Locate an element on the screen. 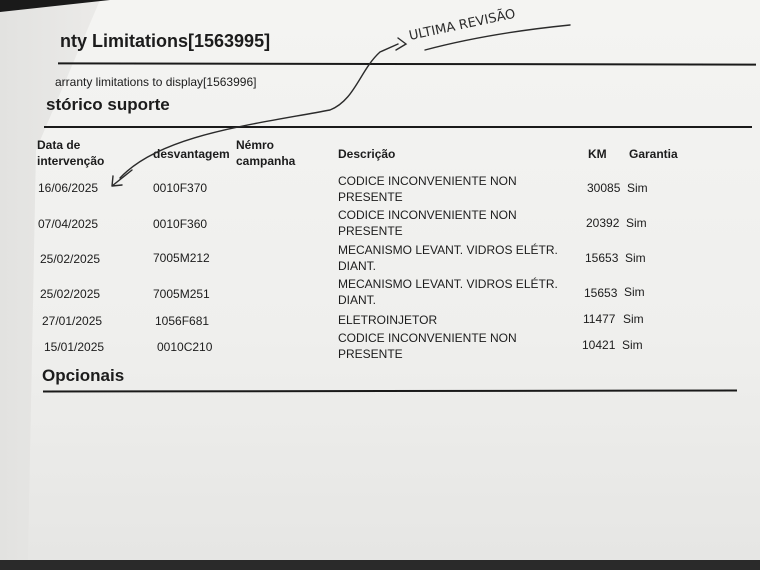 Image resolution: width=760 pixels, height=570 pixels. underline is located at coordinates (497, 37).